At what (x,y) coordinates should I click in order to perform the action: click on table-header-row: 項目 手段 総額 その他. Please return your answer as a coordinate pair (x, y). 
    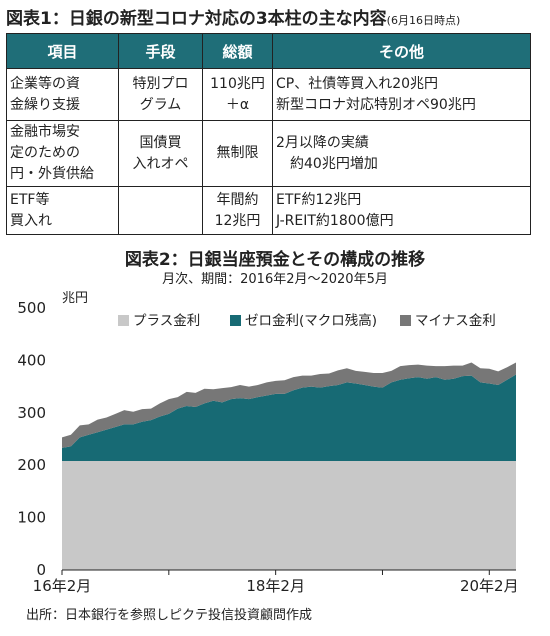
    Looking at the image, I should click on (268, 51).